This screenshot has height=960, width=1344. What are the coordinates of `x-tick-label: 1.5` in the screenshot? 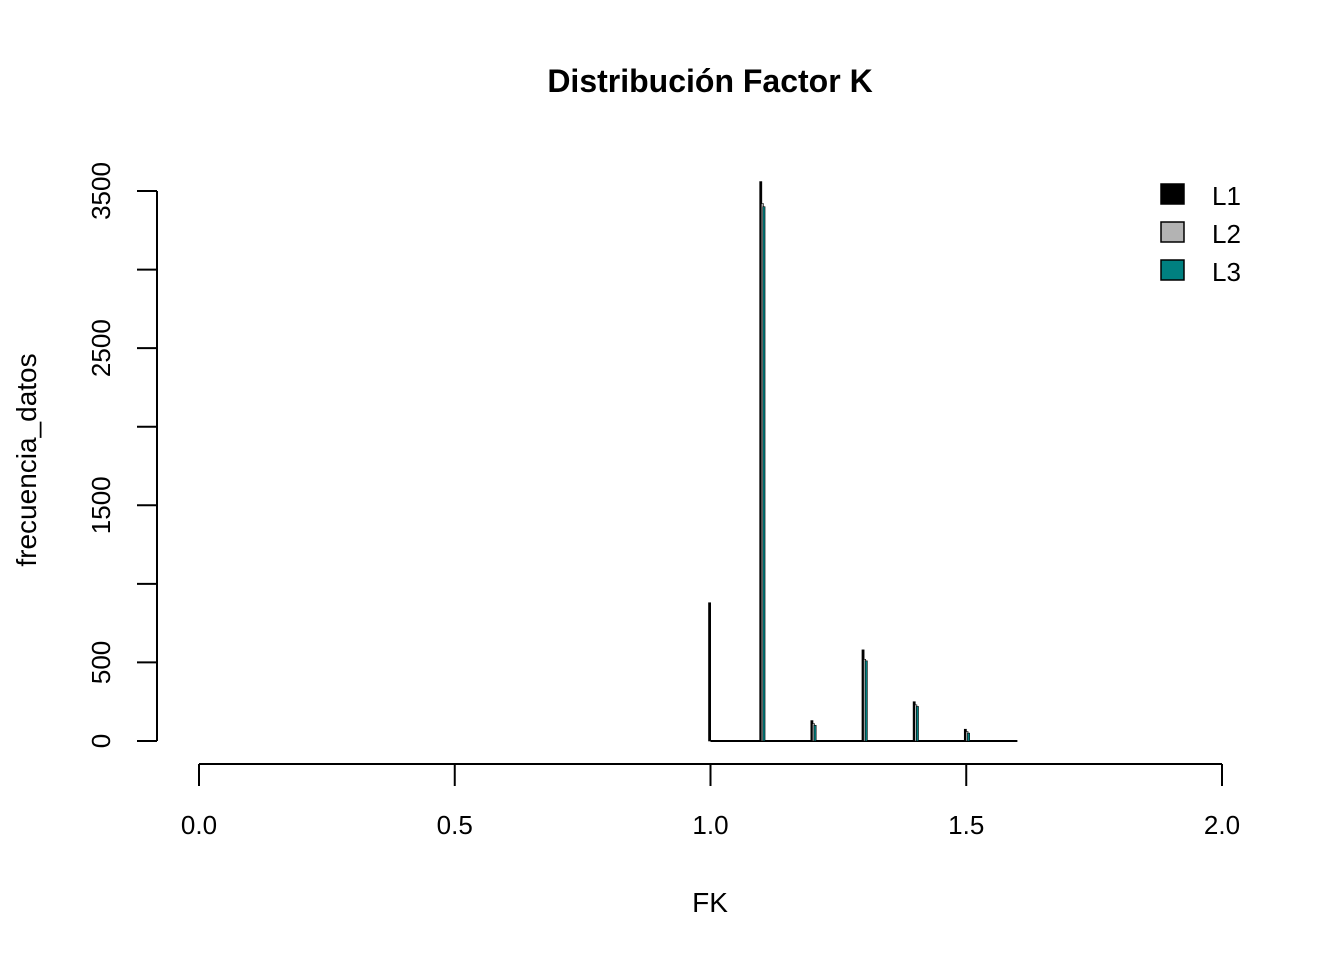 It's located at (966, 825).